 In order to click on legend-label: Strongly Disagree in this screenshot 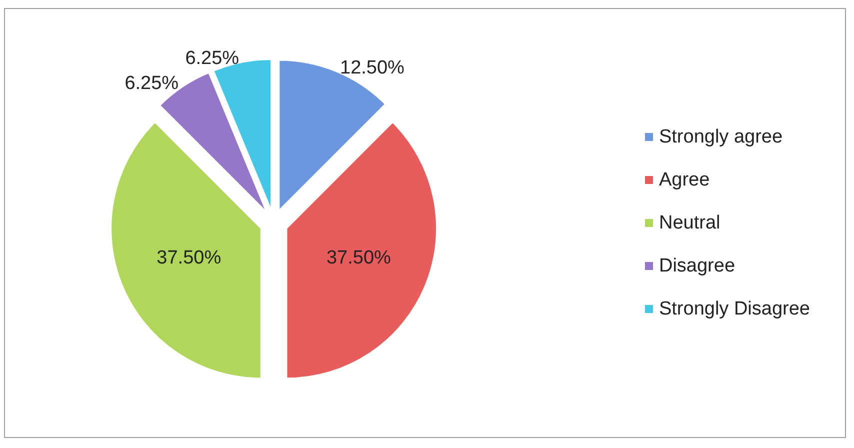, I will do `click(734, 309)`.